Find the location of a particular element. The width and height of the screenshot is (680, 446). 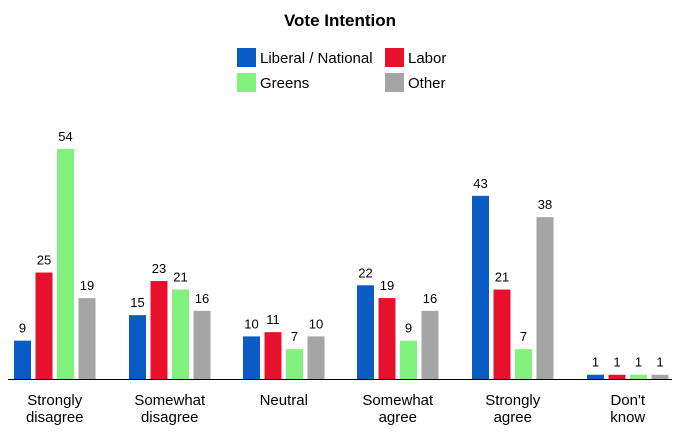

bar-greens-strongly-disagree is located at coordinates (65, 264).